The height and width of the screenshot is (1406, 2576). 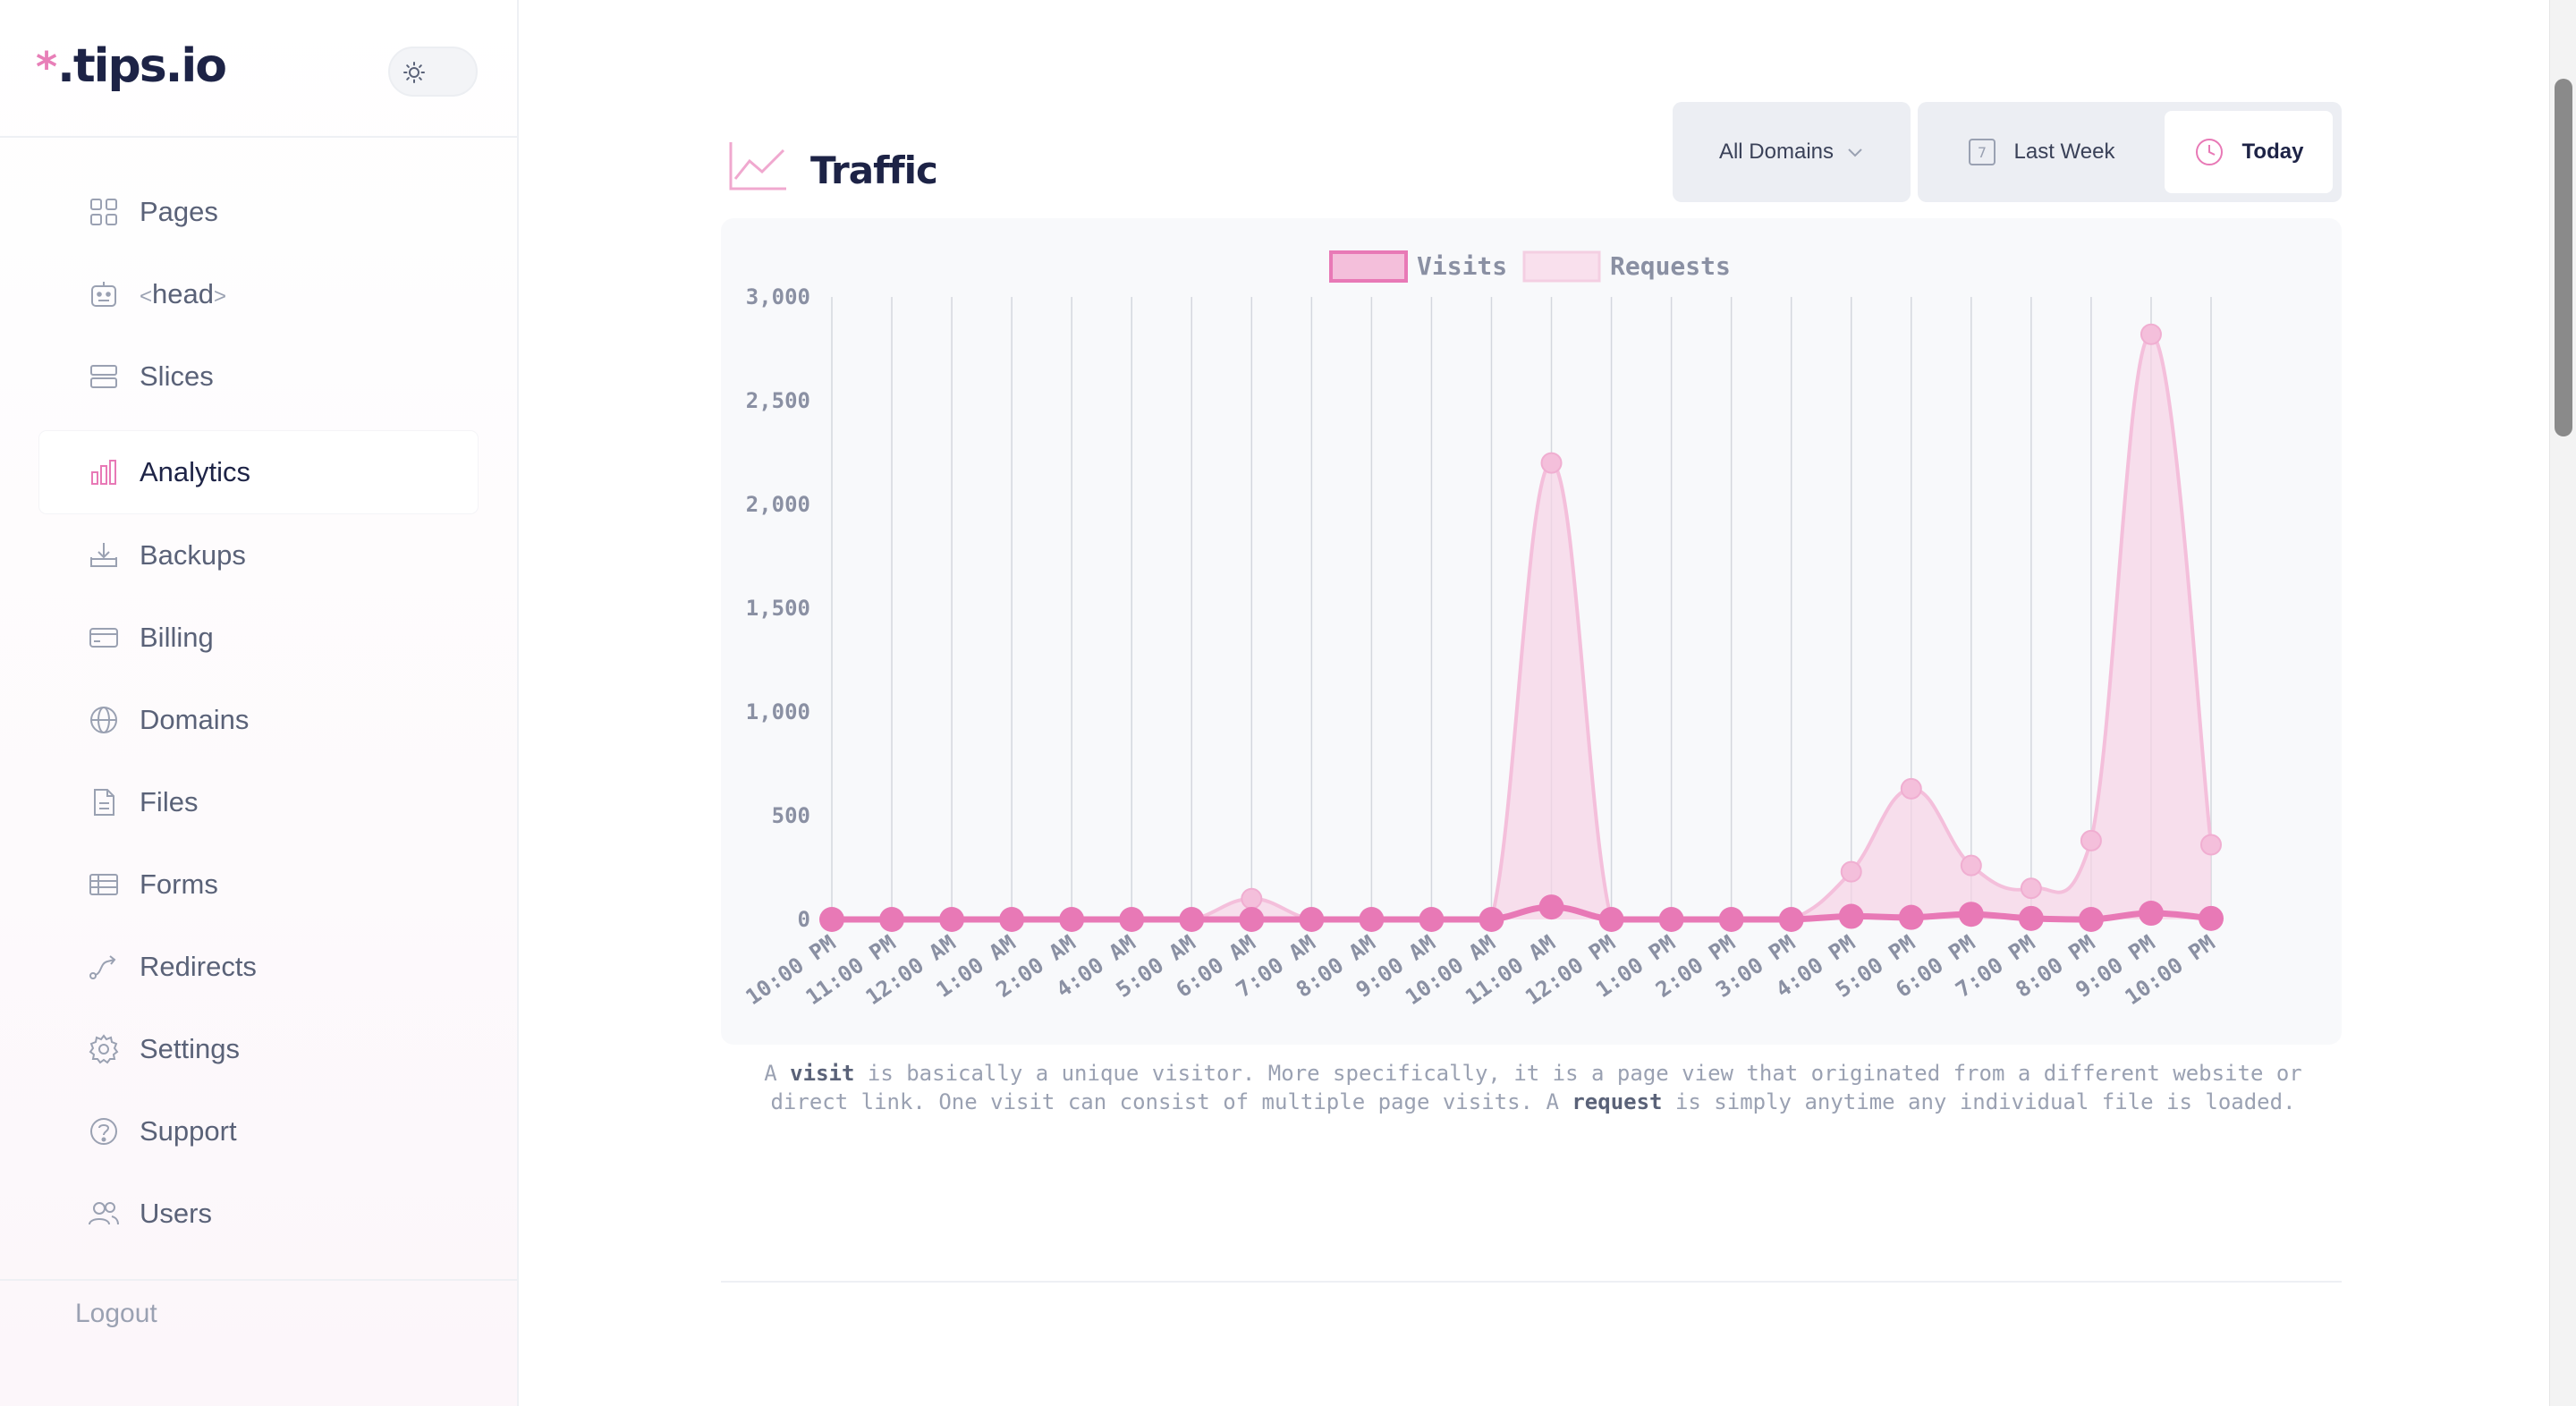 What do you see at coordinates (177, 638) in the screenshot?
I see `sidebar-item-label: Billing` at bounding box center [177, 638].